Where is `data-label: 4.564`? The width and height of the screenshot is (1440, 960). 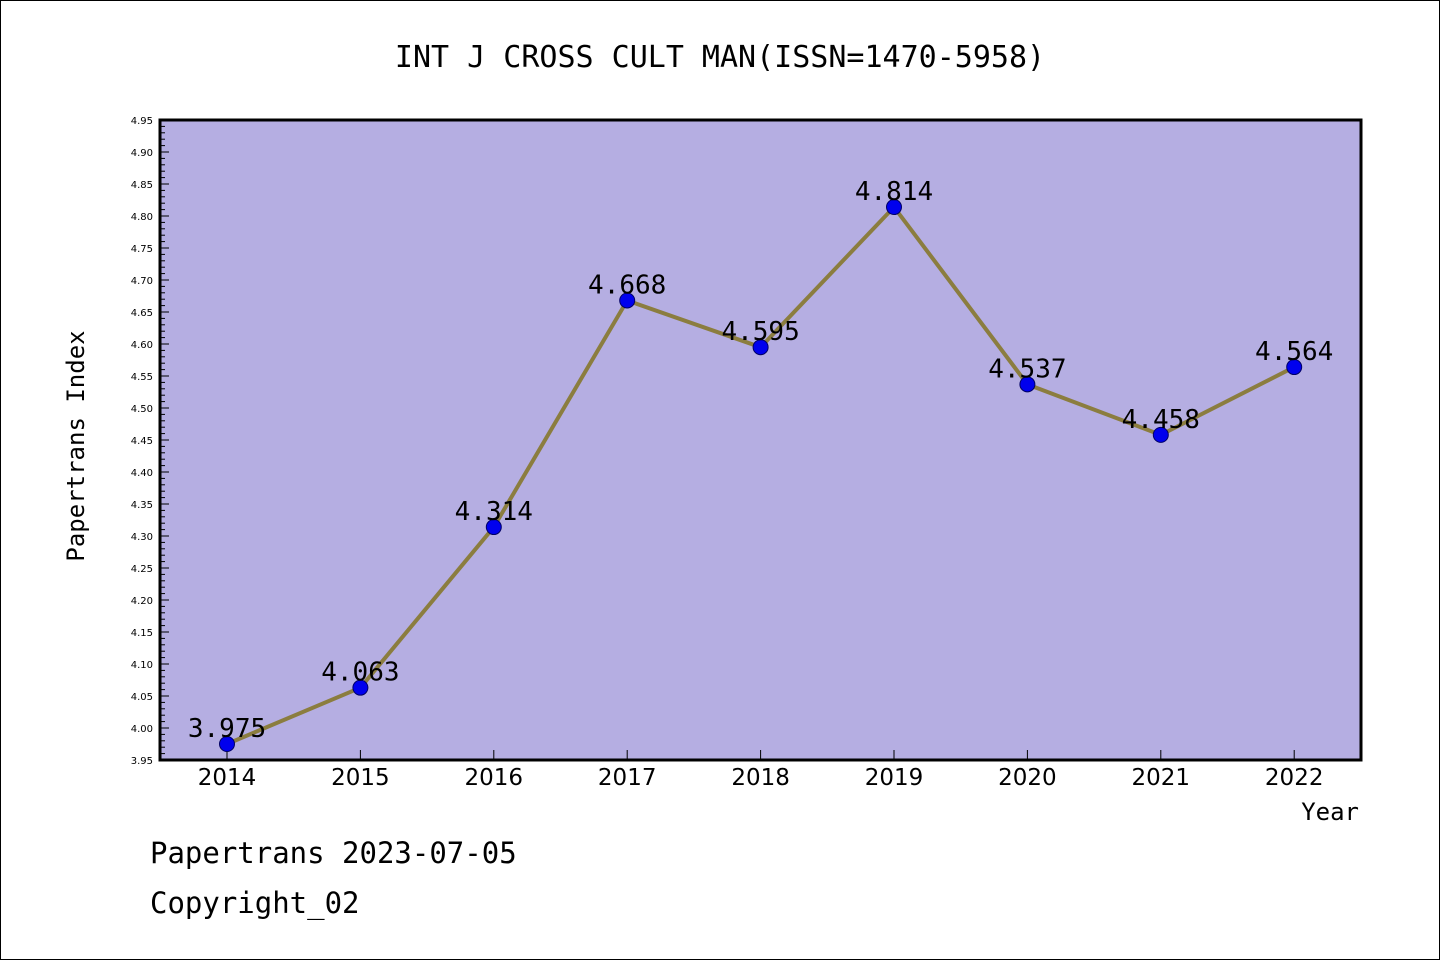 data-label: 4.564 is located at coordinates (1294, 352).